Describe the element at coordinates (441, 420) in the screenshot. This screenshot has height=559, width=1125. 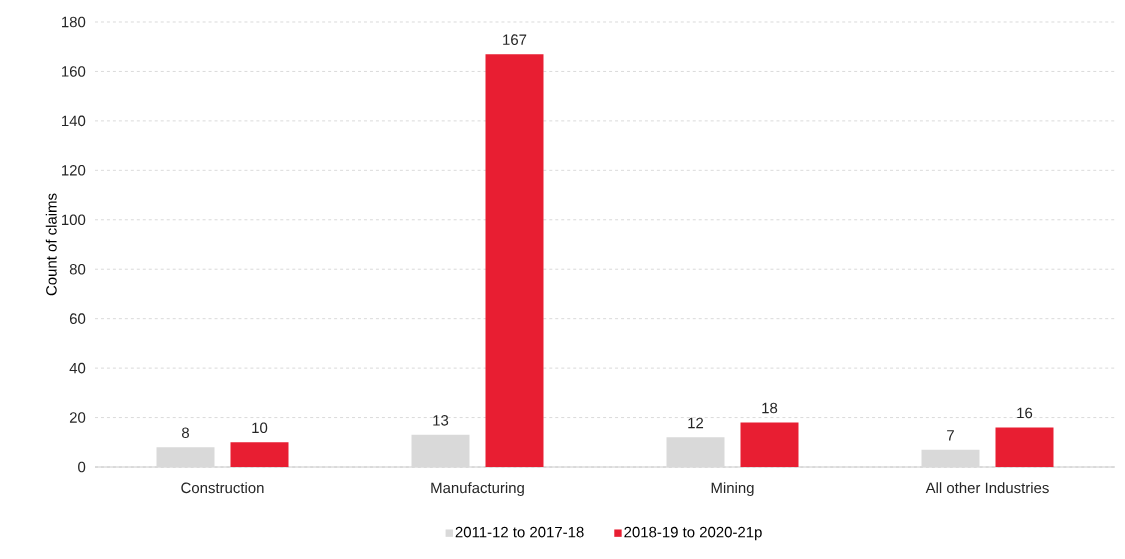
I see `data-label: 13` at that location.